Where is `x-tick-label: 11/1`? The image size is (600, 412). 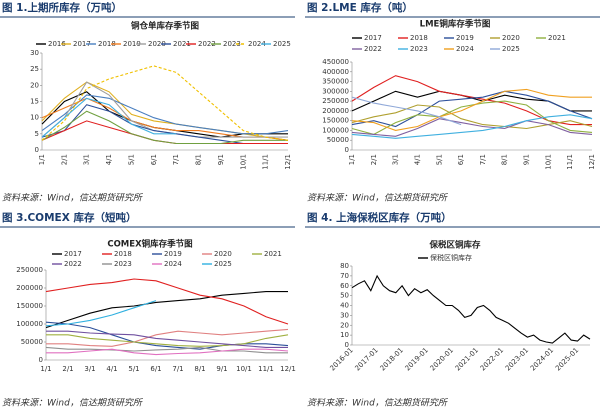 x-tick-label: 11/1 is located at coordinates (266, 162).